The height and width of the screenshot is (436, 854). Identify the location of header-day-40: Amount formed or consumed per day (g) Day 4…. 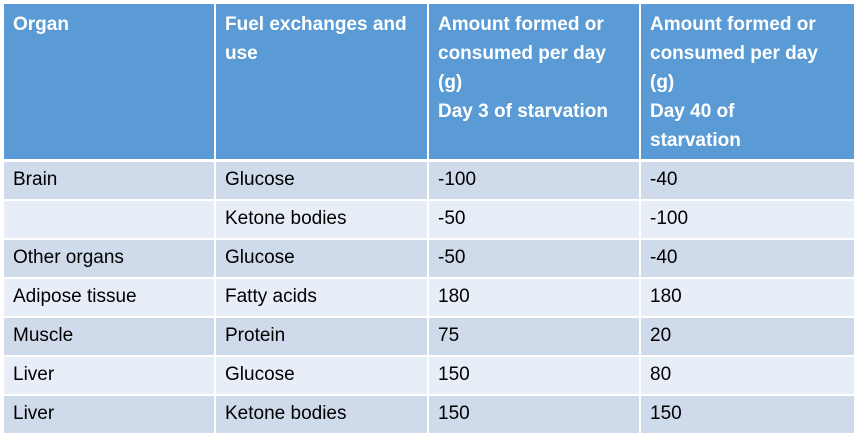
(747, 83).